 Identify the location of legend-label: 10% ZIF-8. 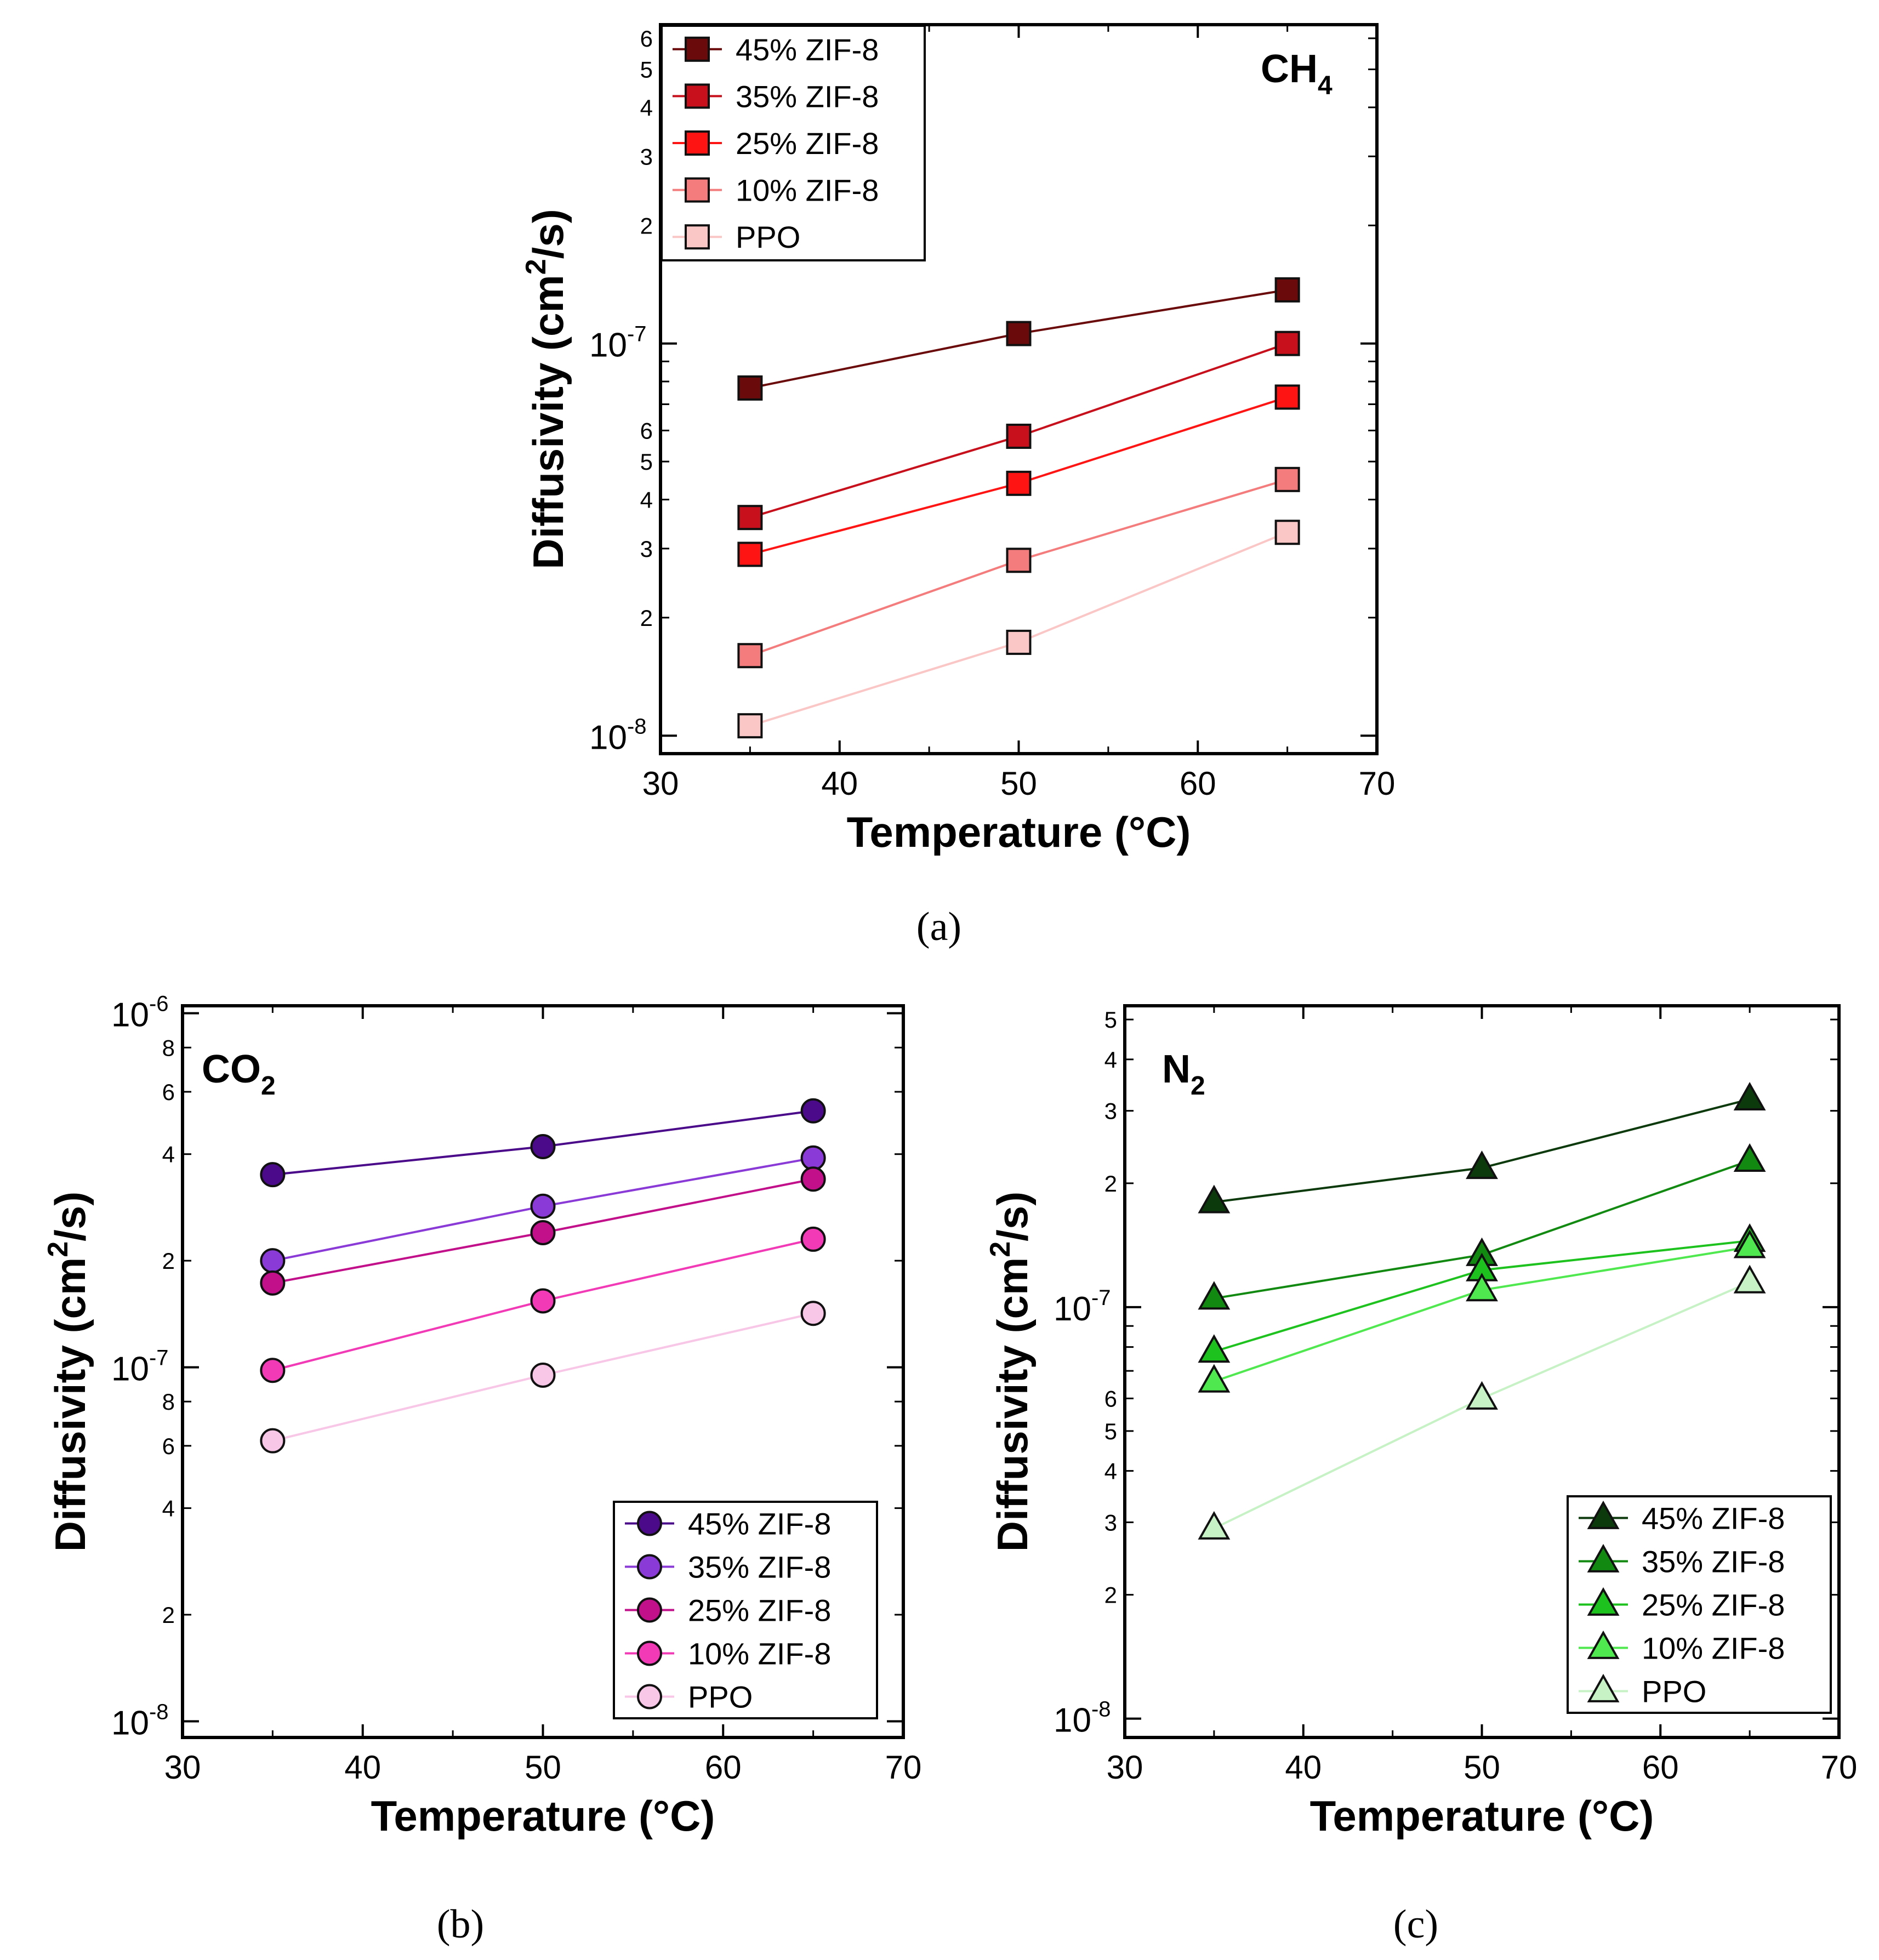
(807, 190).